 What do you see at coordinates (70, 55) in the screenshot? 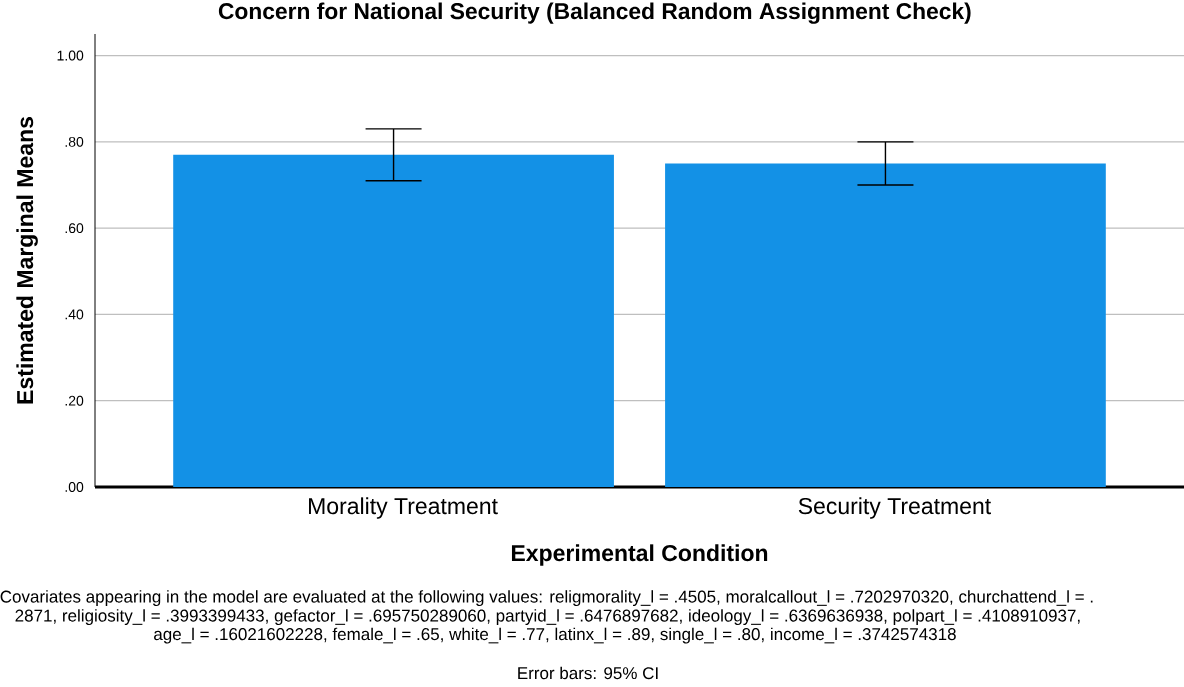
I see `y-tick-label: 1.00` at bounding box center [70, 55].